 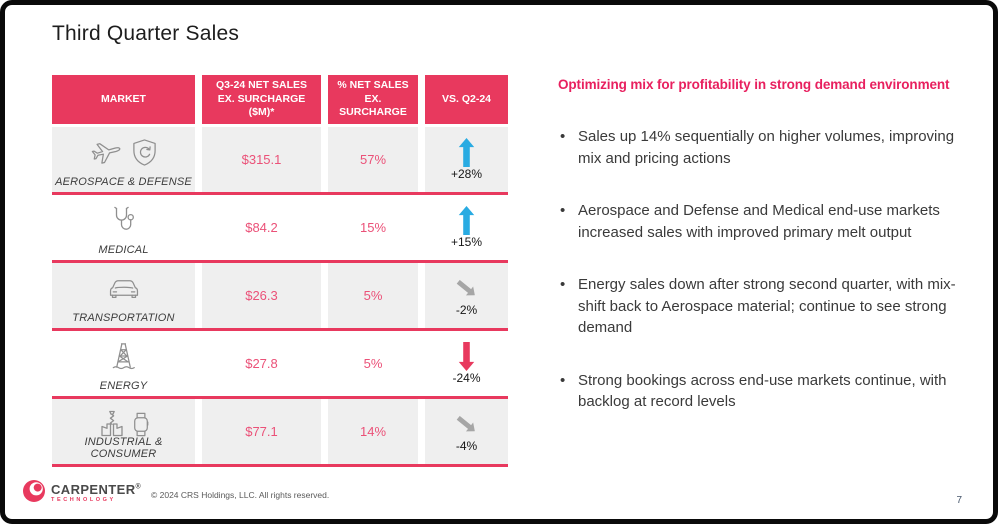 What do you see at coordinates (123, 318) in the screenshot?
I see `market-label: TRANSPORTATION` at bounding box center [123, 318].